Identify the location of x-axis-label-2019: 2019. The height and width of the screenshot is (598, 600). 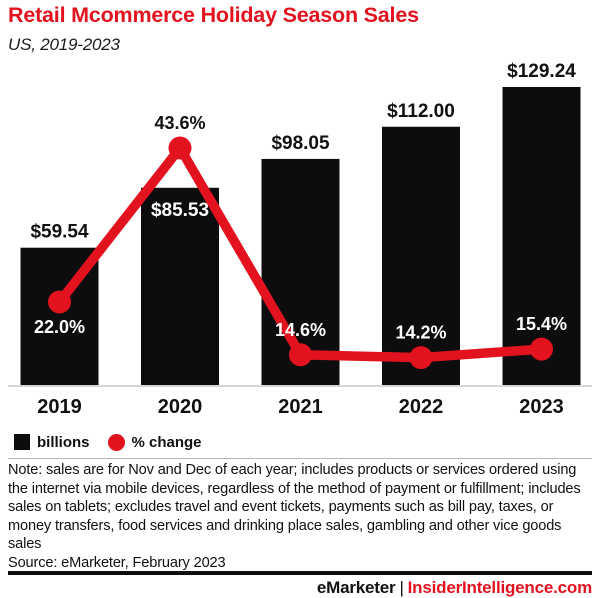
(59, 407).